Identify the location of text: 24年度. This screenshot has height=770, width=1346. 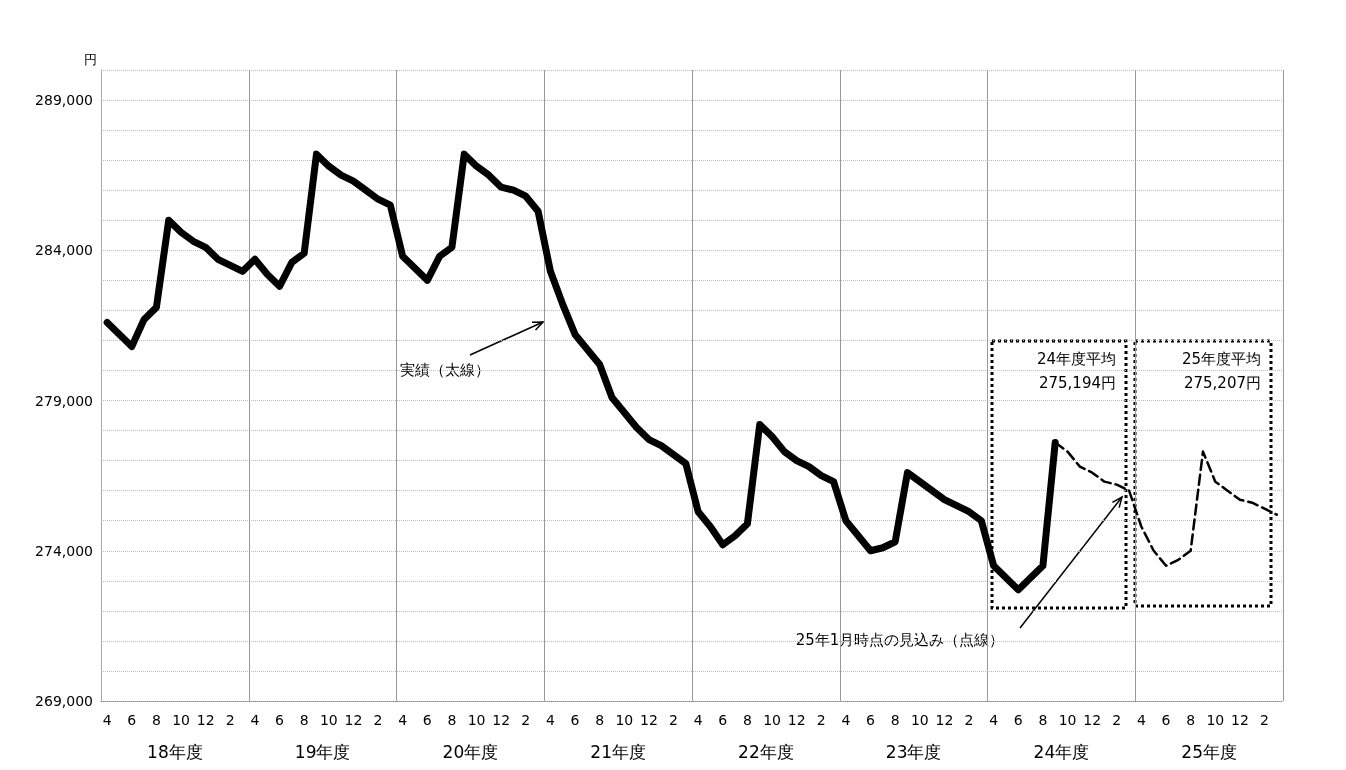
(1061, 751).